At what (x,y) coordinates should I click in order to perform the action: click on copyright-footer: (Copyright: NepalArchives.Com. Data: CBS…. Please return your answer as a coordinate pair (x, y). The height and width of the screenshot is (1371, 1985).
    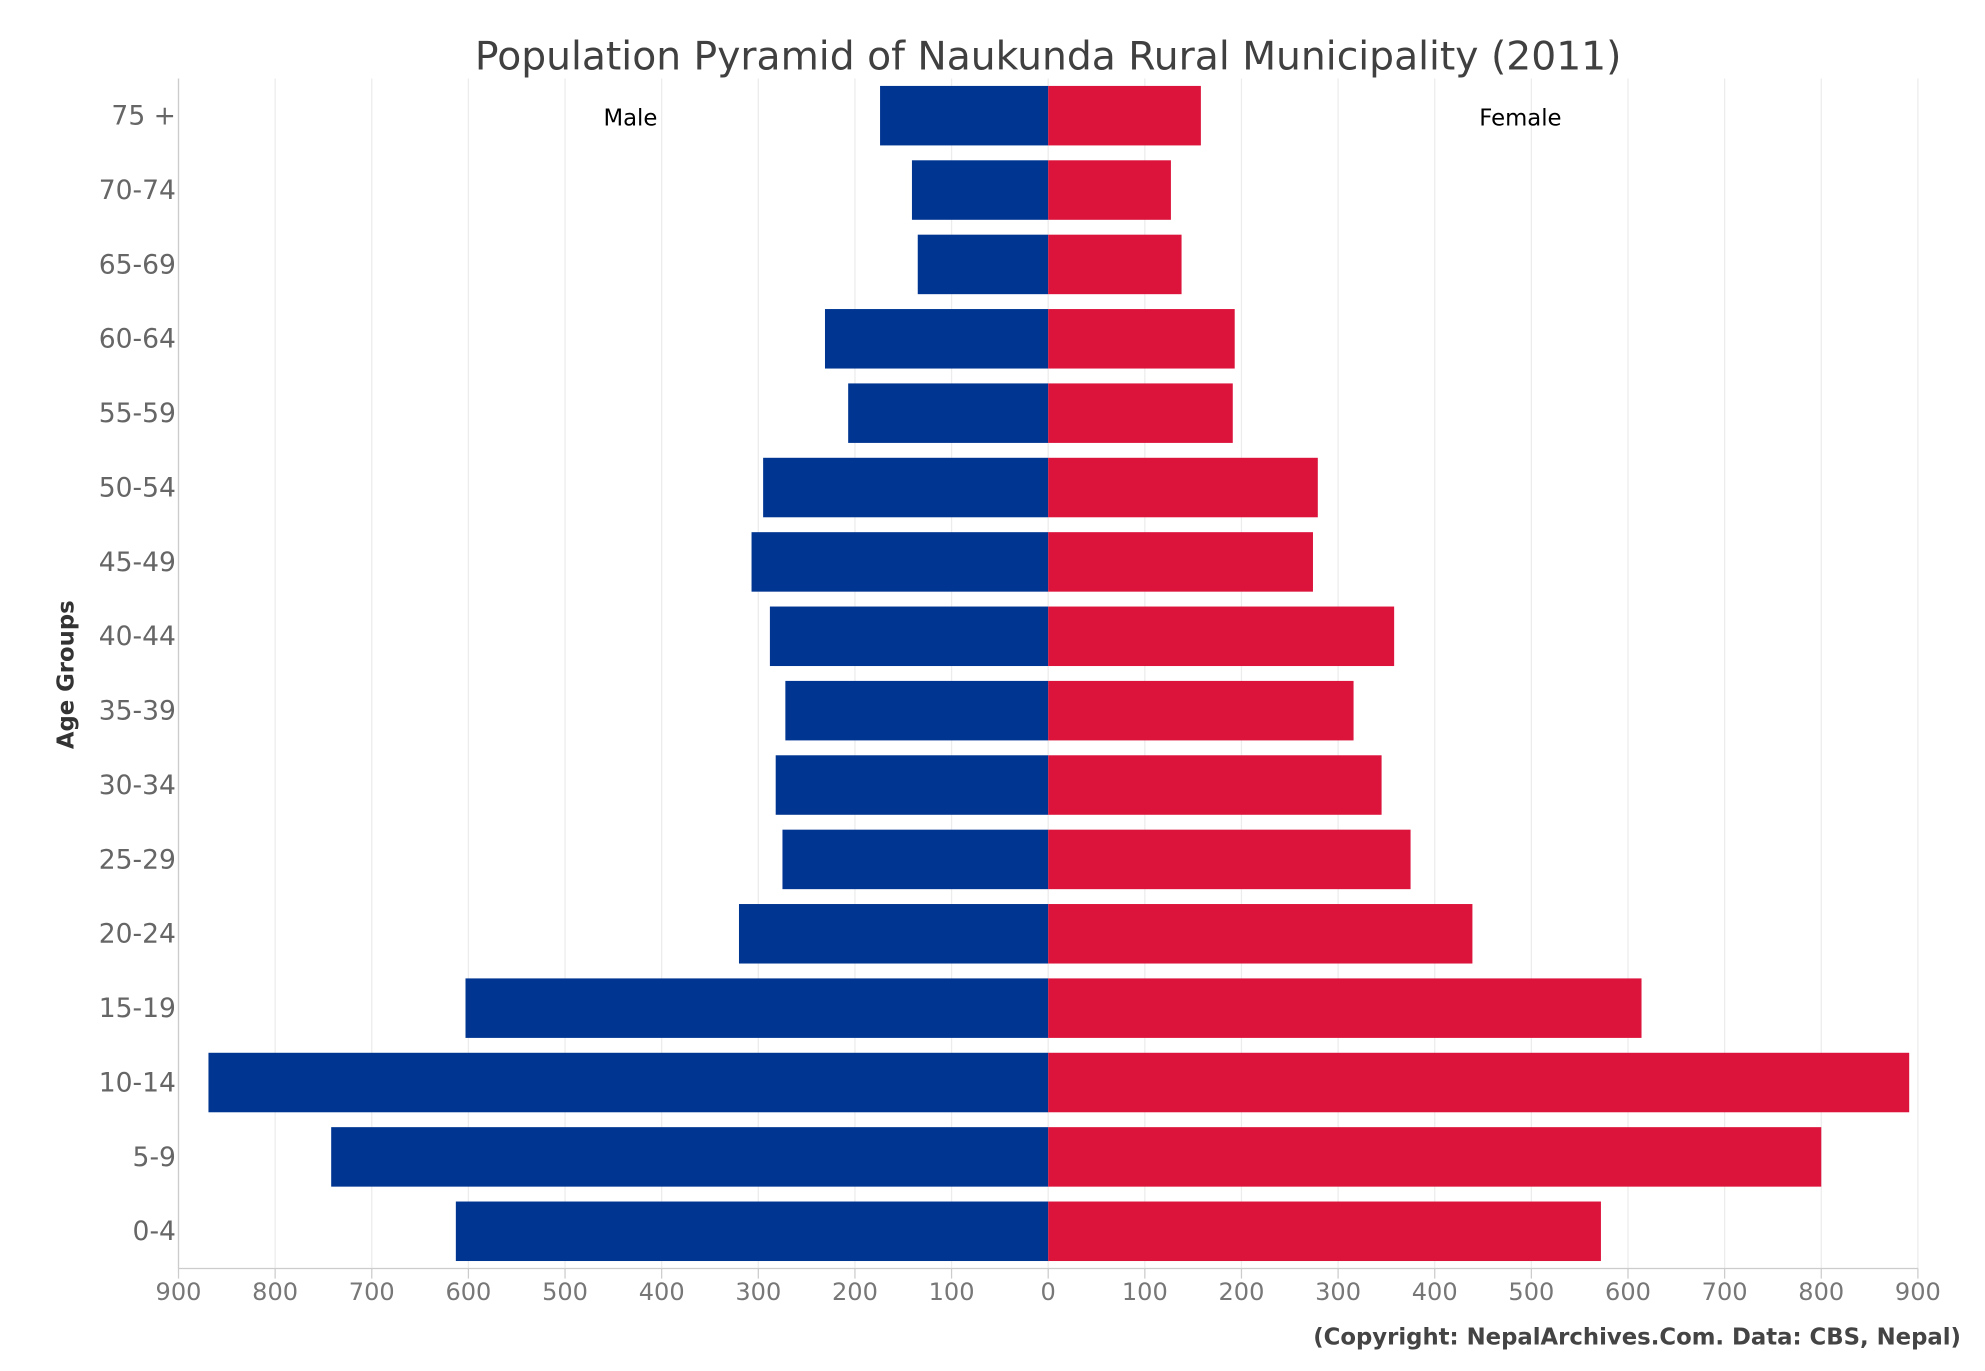
    Looking at the image, I should click on (1637, 1337).